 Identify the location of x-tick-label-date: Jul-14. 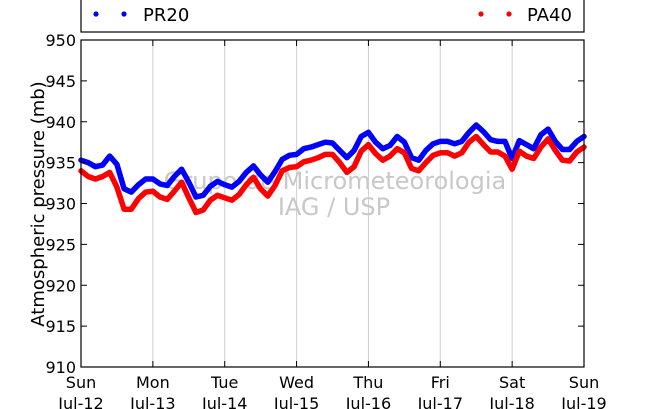
(224, 401).